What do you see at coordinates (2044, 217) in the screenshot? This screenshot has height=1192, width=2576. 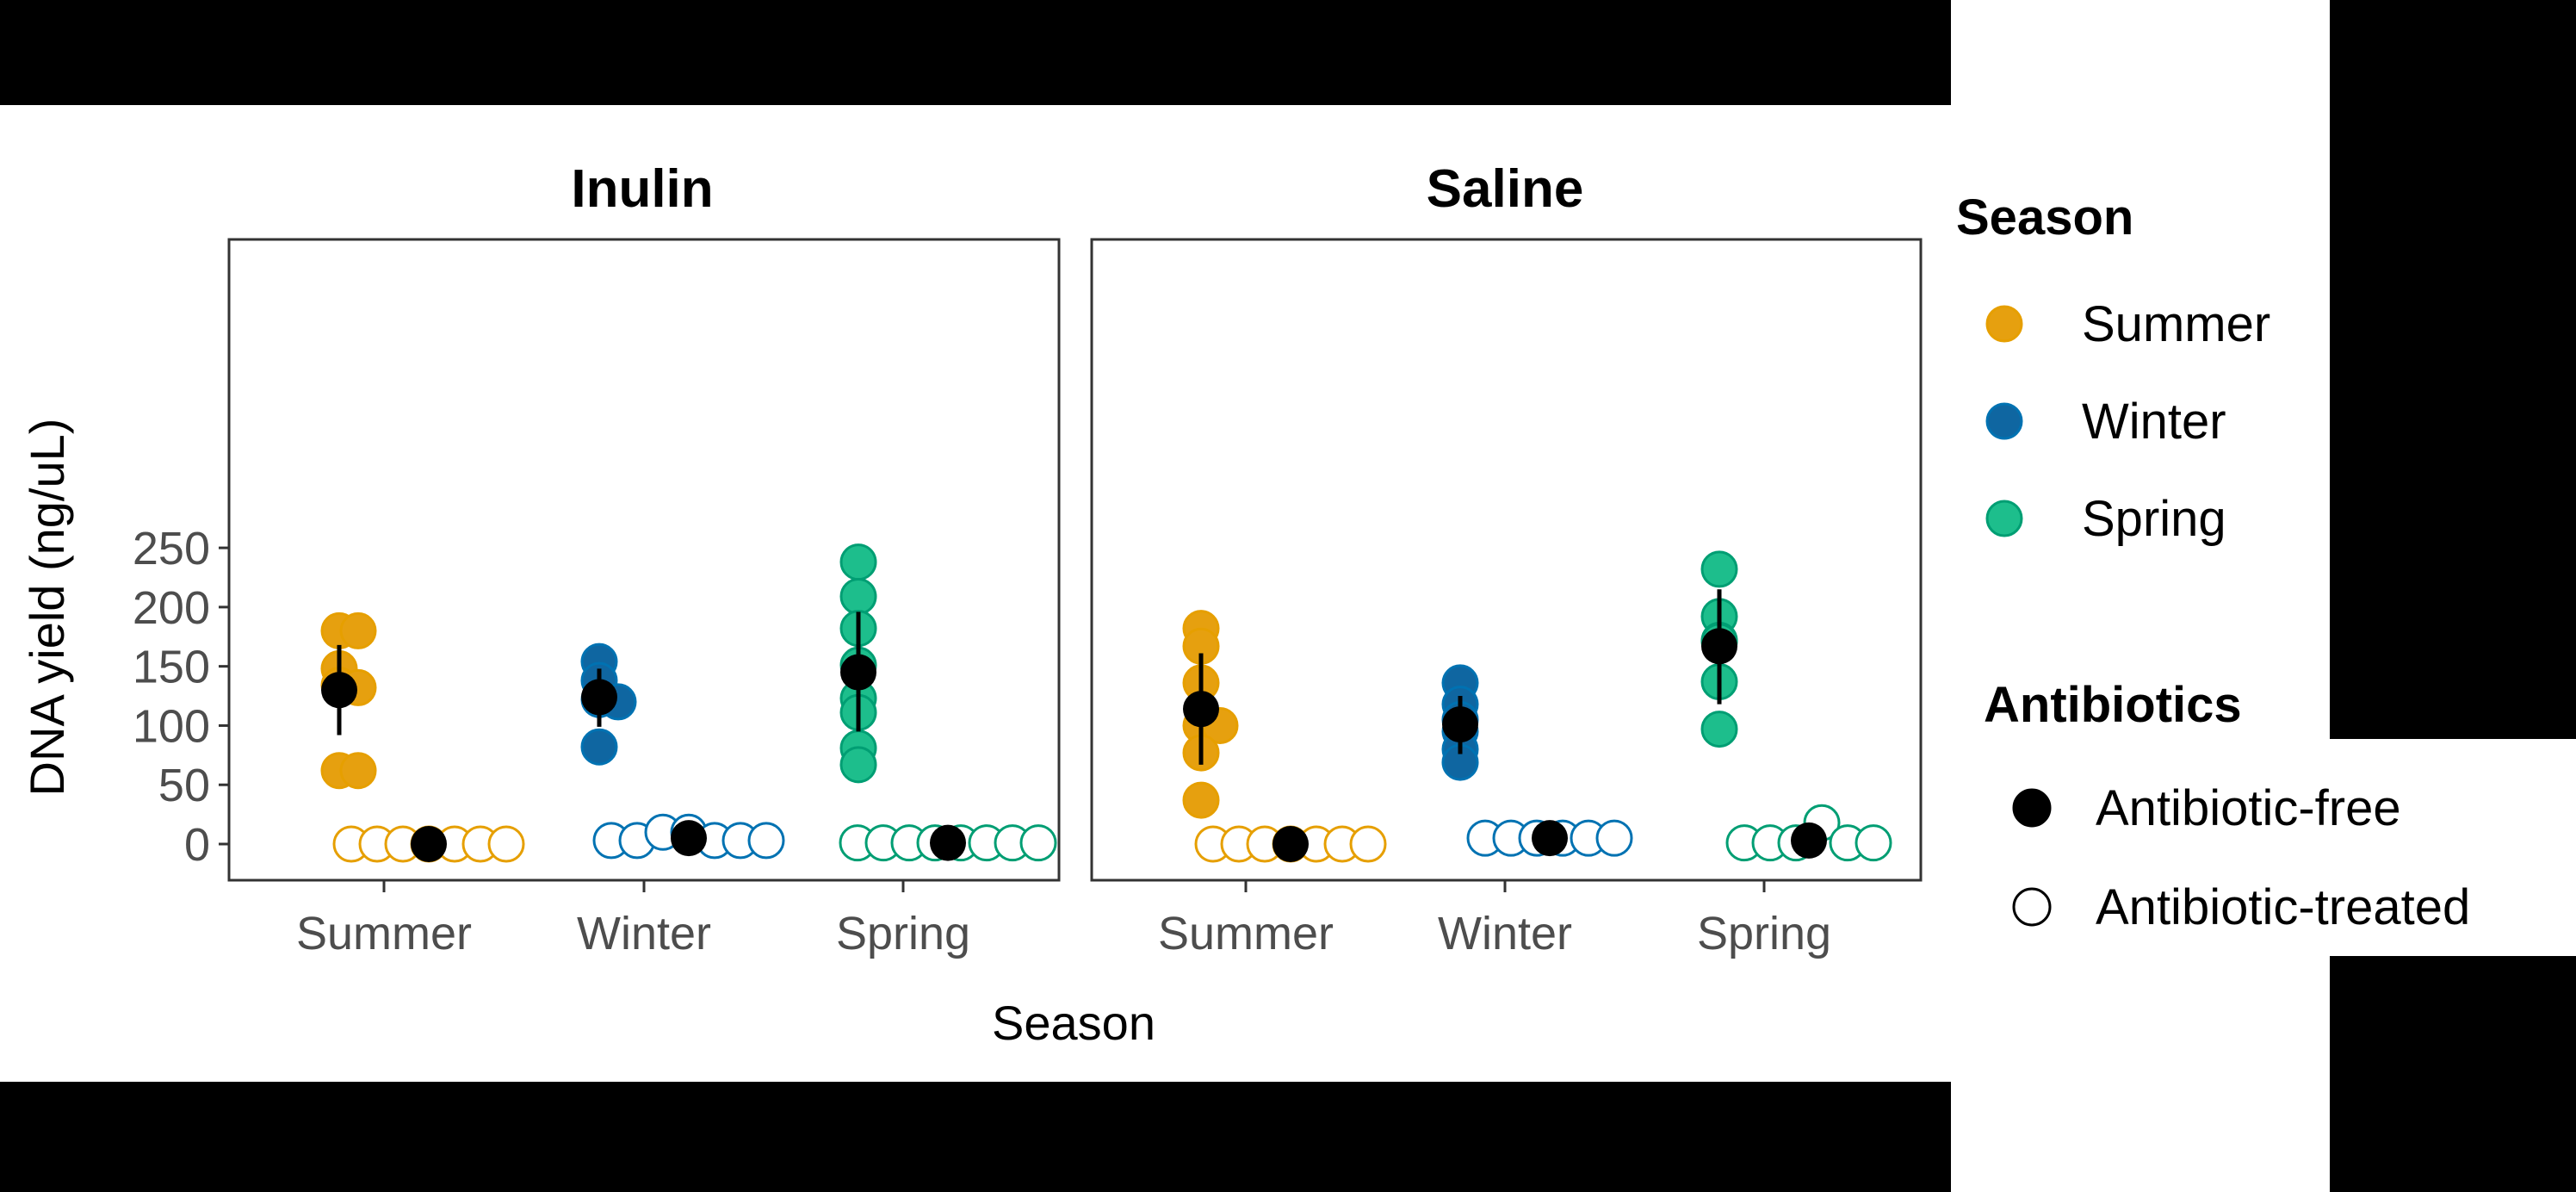 I see `legend-season-title: Season` at bounding box center [2044, 217].